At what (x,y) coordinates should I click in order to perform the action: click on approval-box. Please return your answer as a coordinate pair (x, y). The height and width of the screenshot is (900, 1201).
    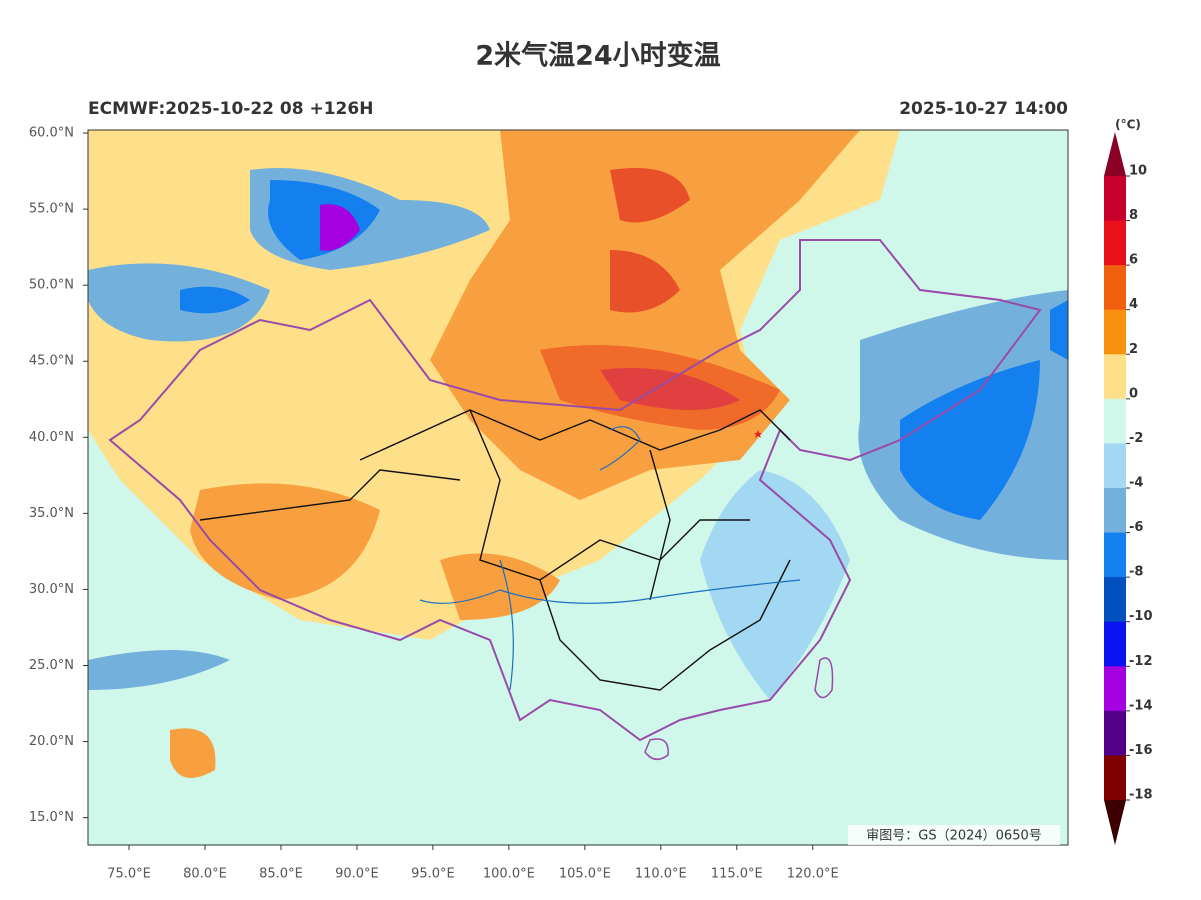
    Looking at the image, I should click on (954, 835).